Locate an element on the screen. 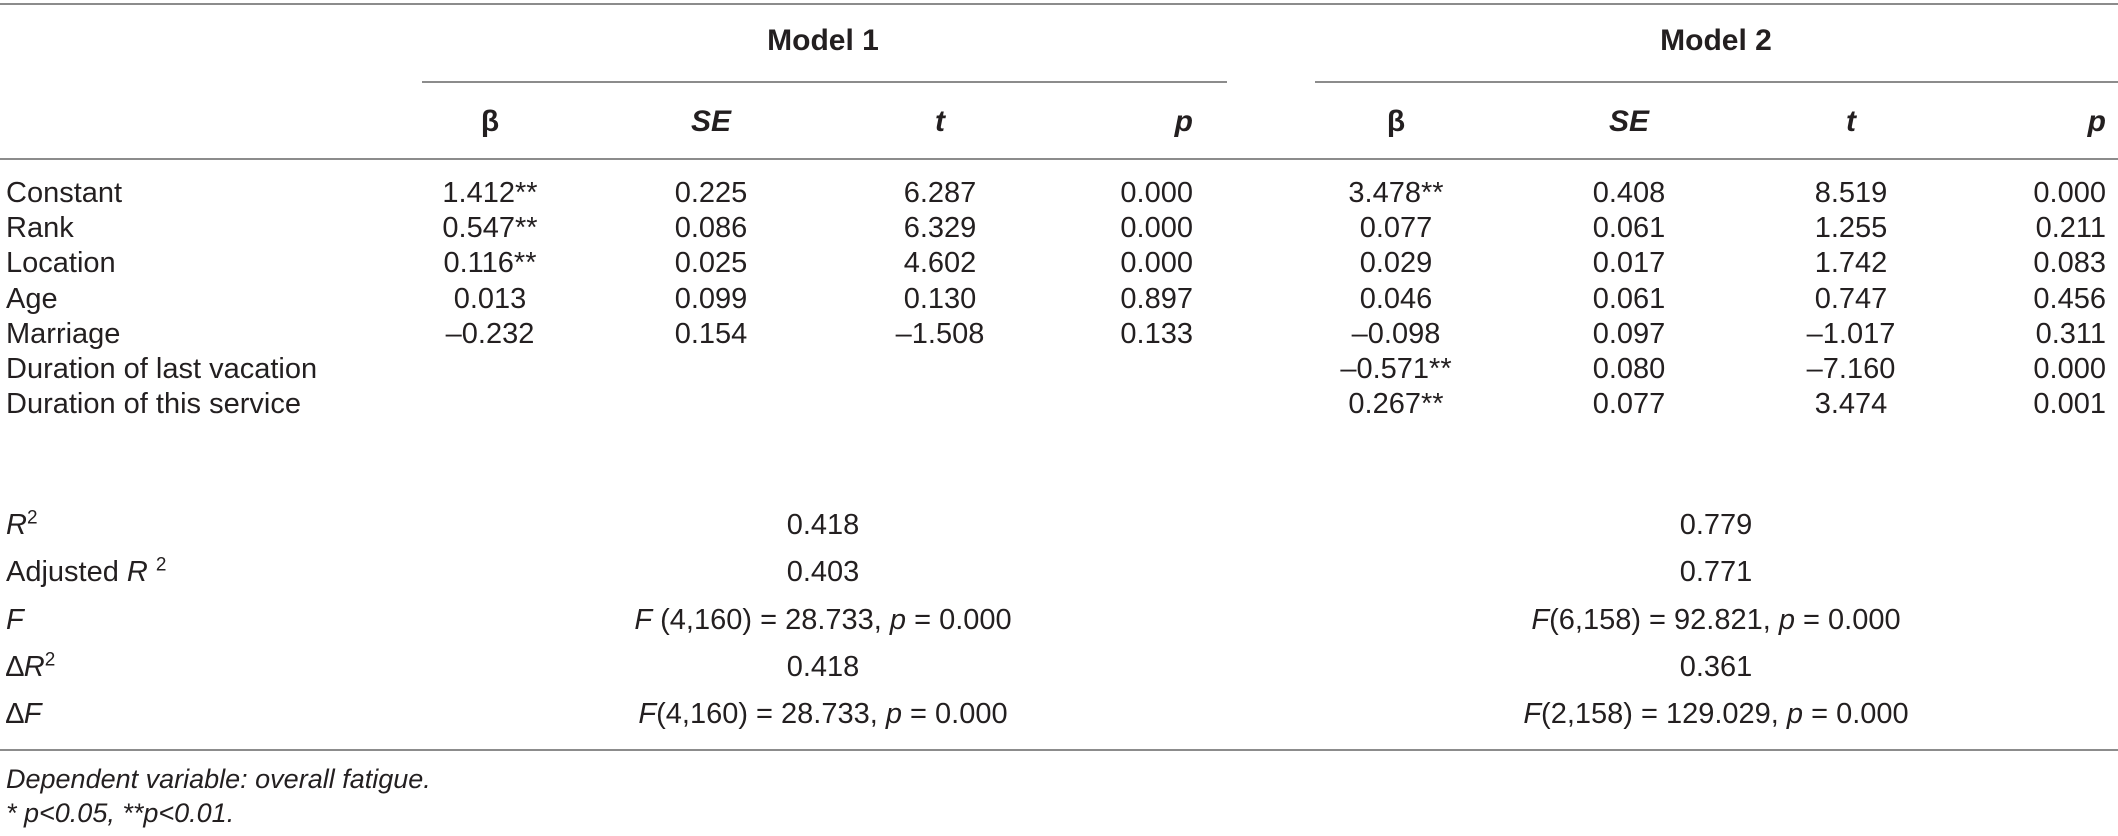 The image size is (2118, 836). table-cell: 0.029 is located at coordinates (1396, 263).